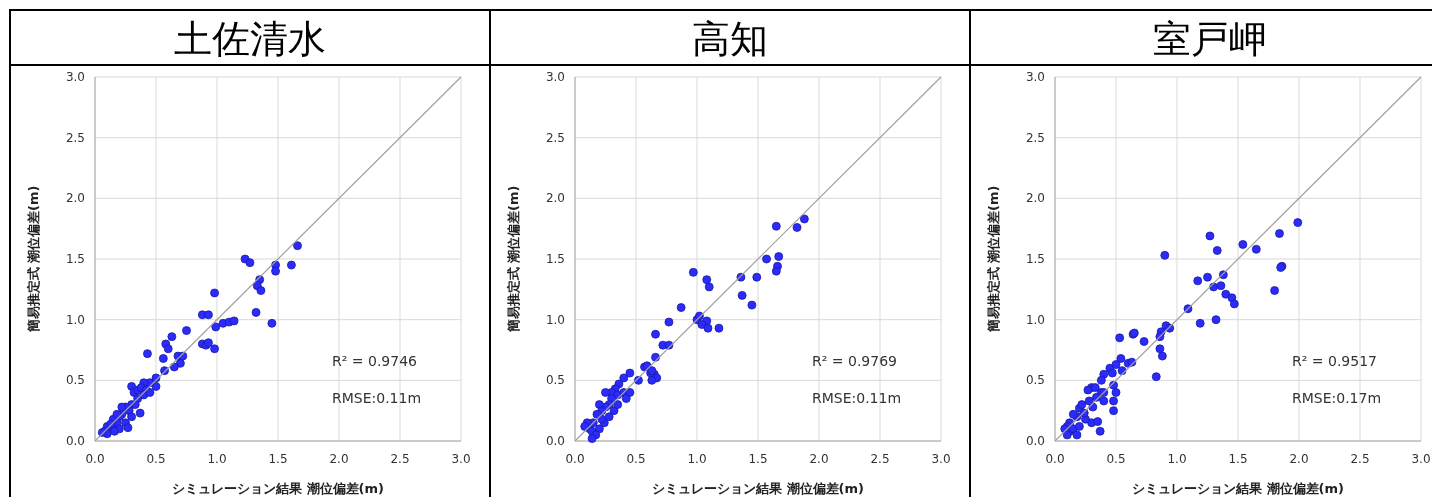  I want to click on chart-title: 室戸岬, so click(1210, 39).